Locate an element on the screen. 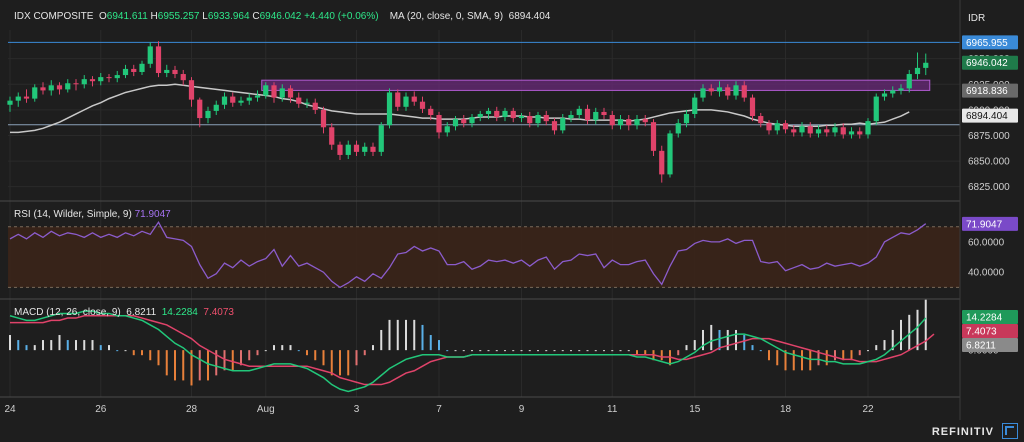 This screenshot has height=442, width=1024. low-value: 6933.964 is located at coordinates (228, 16).